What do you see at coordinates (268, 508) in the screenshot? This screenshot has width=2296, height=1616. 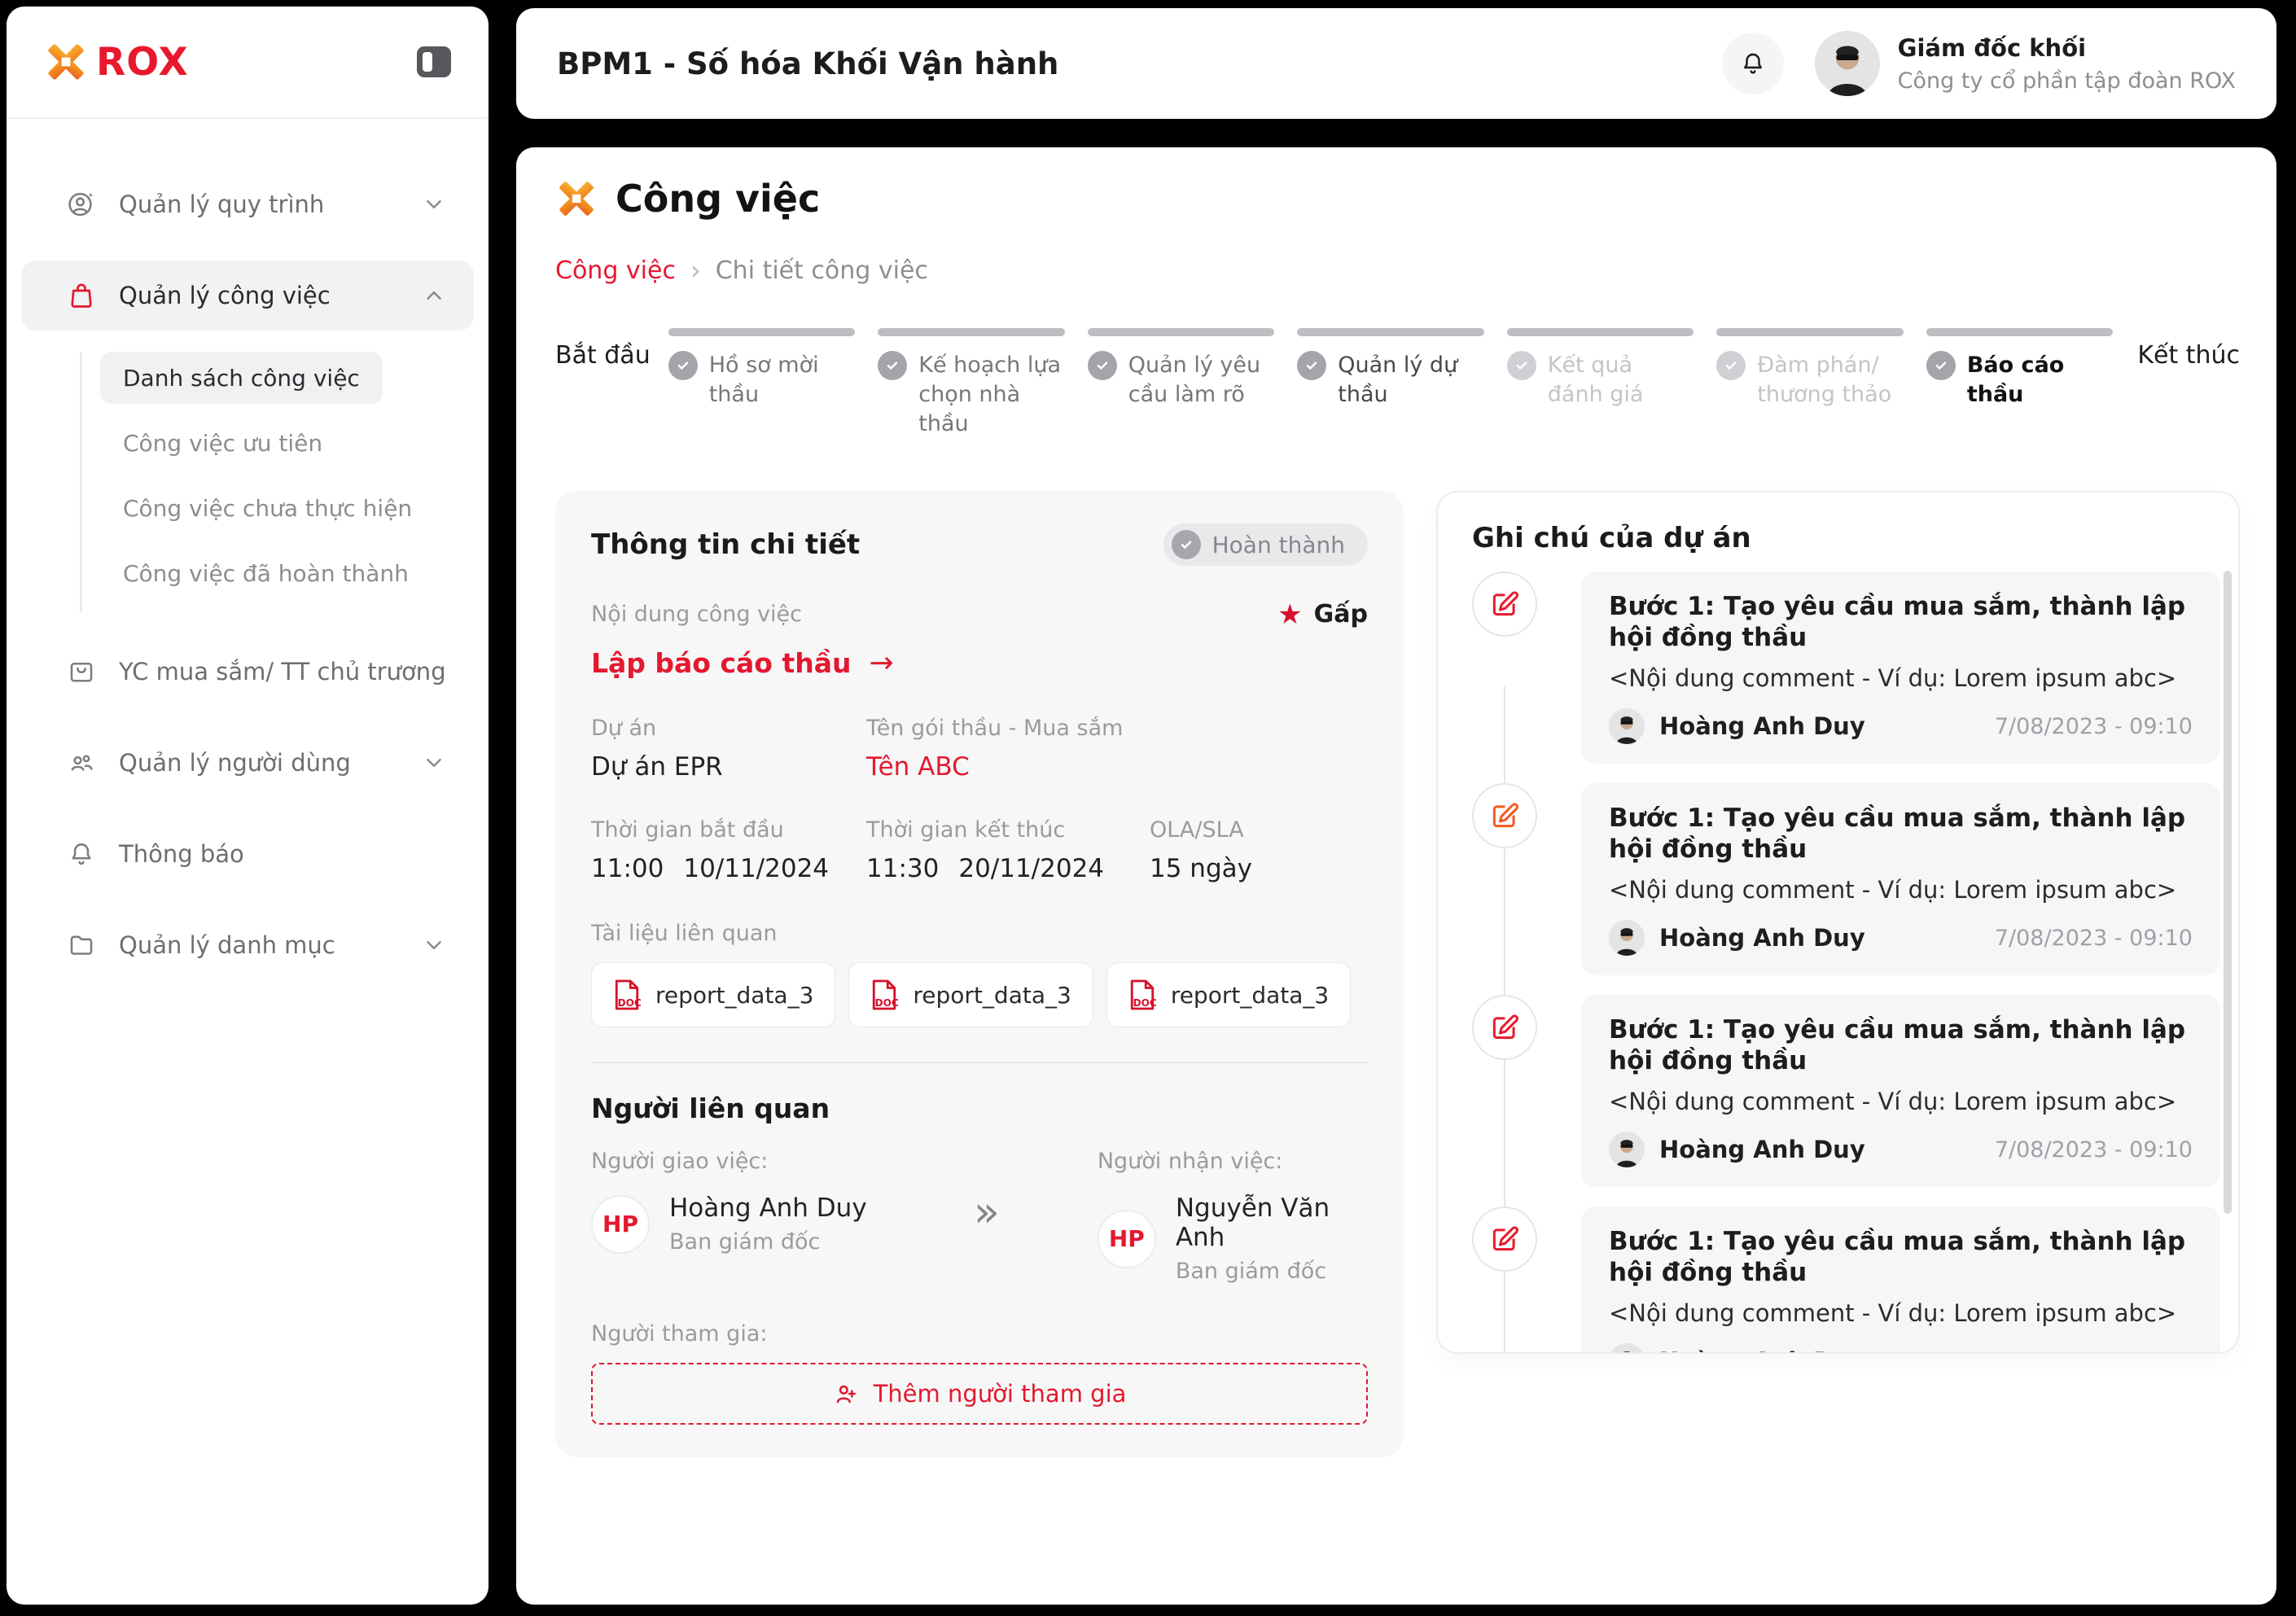 I see `sidebar-subitem-pending-tasks: Công việc chưa thực hiện` at bounding box center [268, 508].